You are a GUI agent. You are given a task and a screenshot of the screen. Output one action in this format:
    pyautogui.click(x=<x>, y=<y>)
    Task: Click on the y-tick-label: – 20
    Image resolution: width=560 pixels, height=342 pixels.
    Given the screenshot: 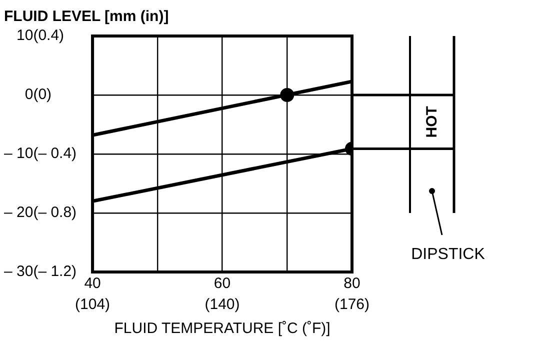 What is the action you would take?
    pyautogui.click(x=19, y=213)
    